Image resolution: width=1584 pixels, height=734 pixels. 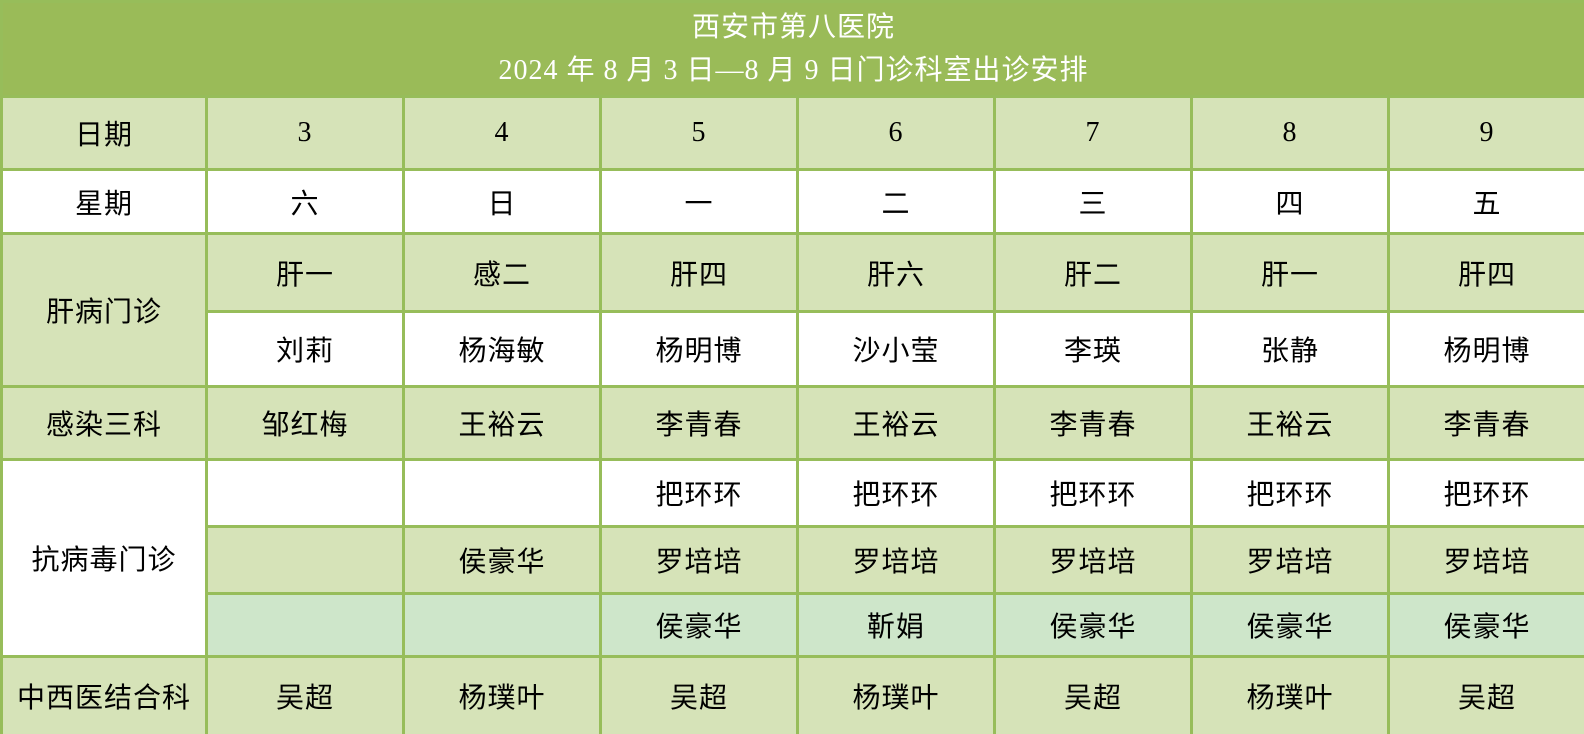 I want to click on integrative-medicine-row: 中西医结合科 吴超 杨璞叶 吴超 杨璞叶 吴超 杨璞叶 吴超, so click(x=792, y=694).